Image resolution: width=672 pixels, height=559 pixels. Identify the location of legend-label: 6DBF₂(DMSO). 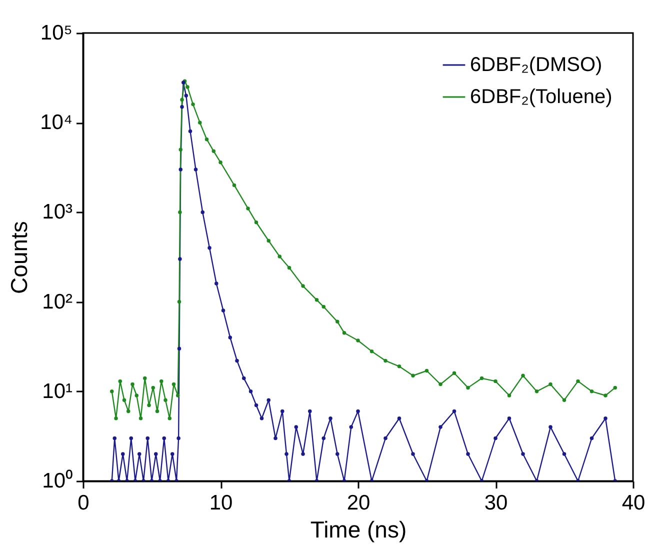
(536, 65).